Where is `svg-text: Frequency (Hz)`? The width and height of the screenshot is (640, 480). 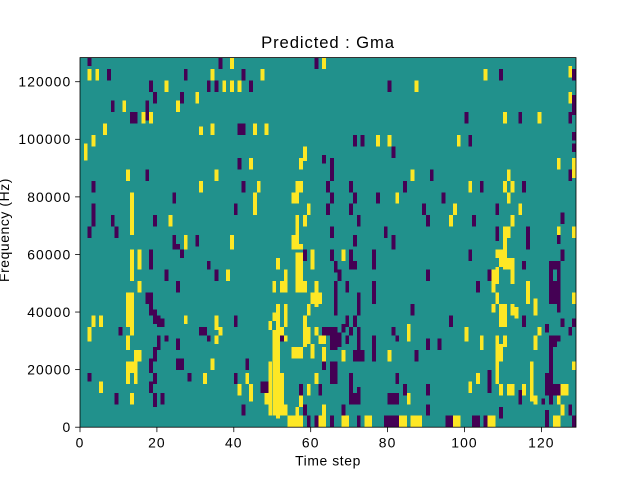 svg-text: Frequency (Hz) is located at coordinates (6, 230).